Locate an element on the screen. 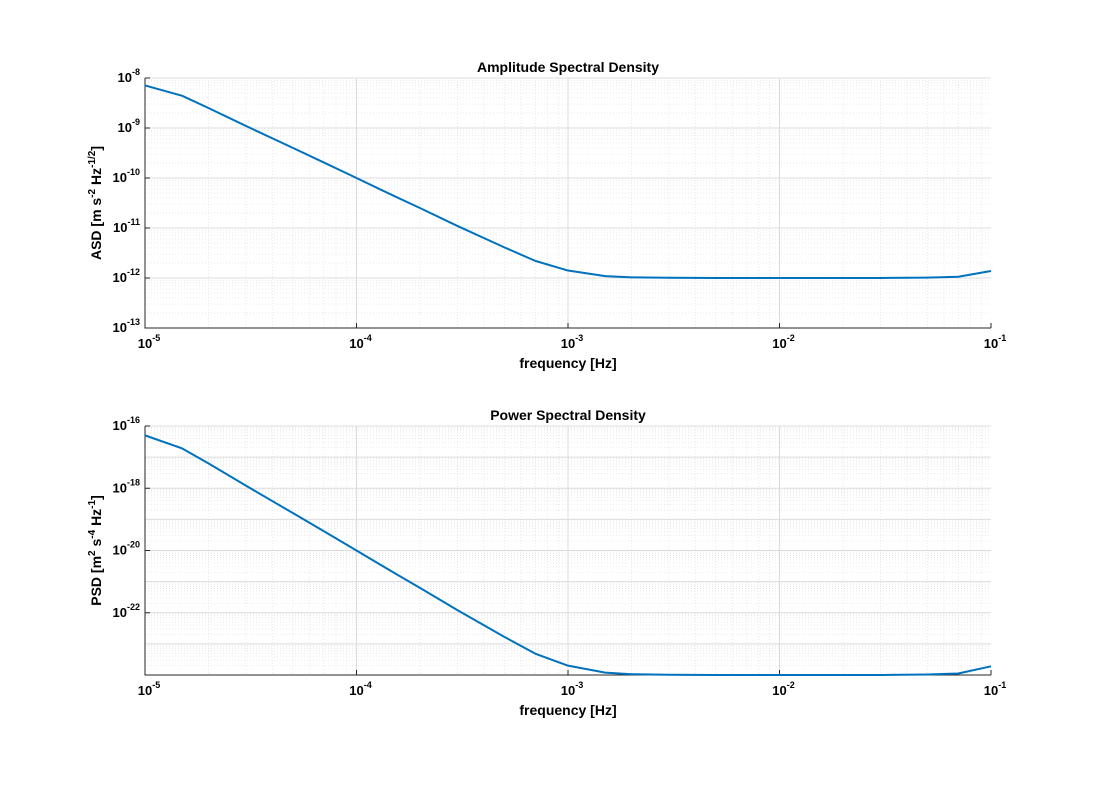  y-axis-label: PSD [m2 s-4 Hz-1] is located at coordinates (95, 550).